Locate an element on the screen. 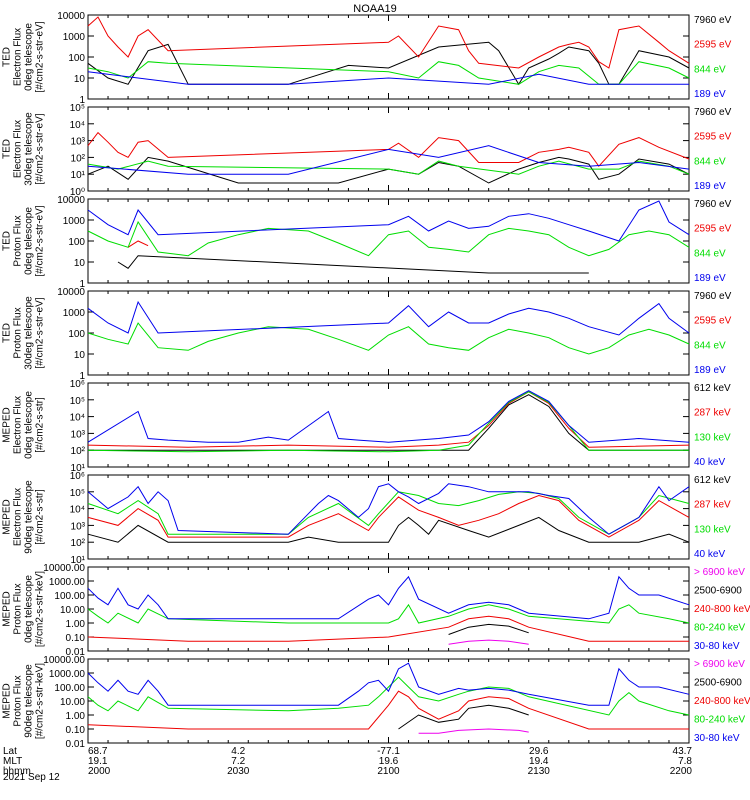  footer-value: 2000 is located at coordinates (99, 771).